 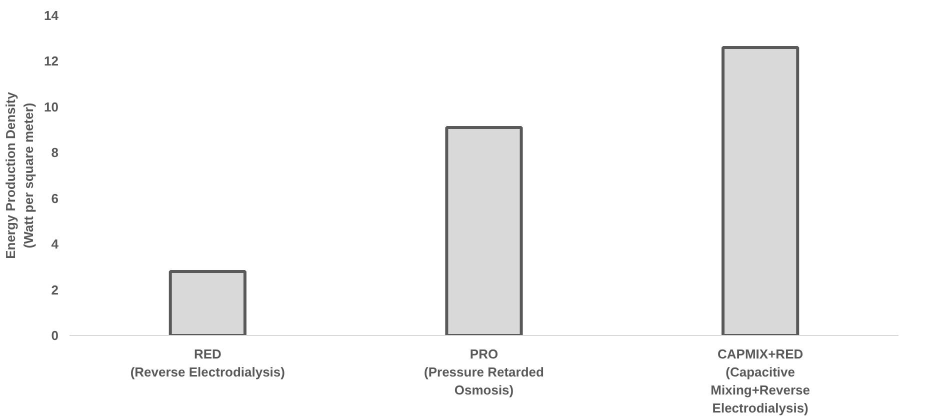 I want to click on y-tick-label: 4, so click(x=55, y=244).